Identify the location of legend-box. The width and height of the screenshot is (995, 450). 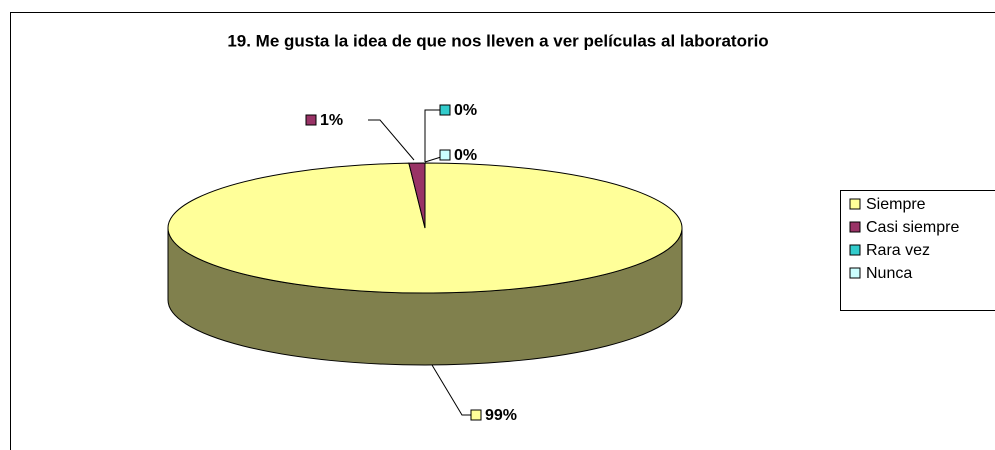
(917, 250).